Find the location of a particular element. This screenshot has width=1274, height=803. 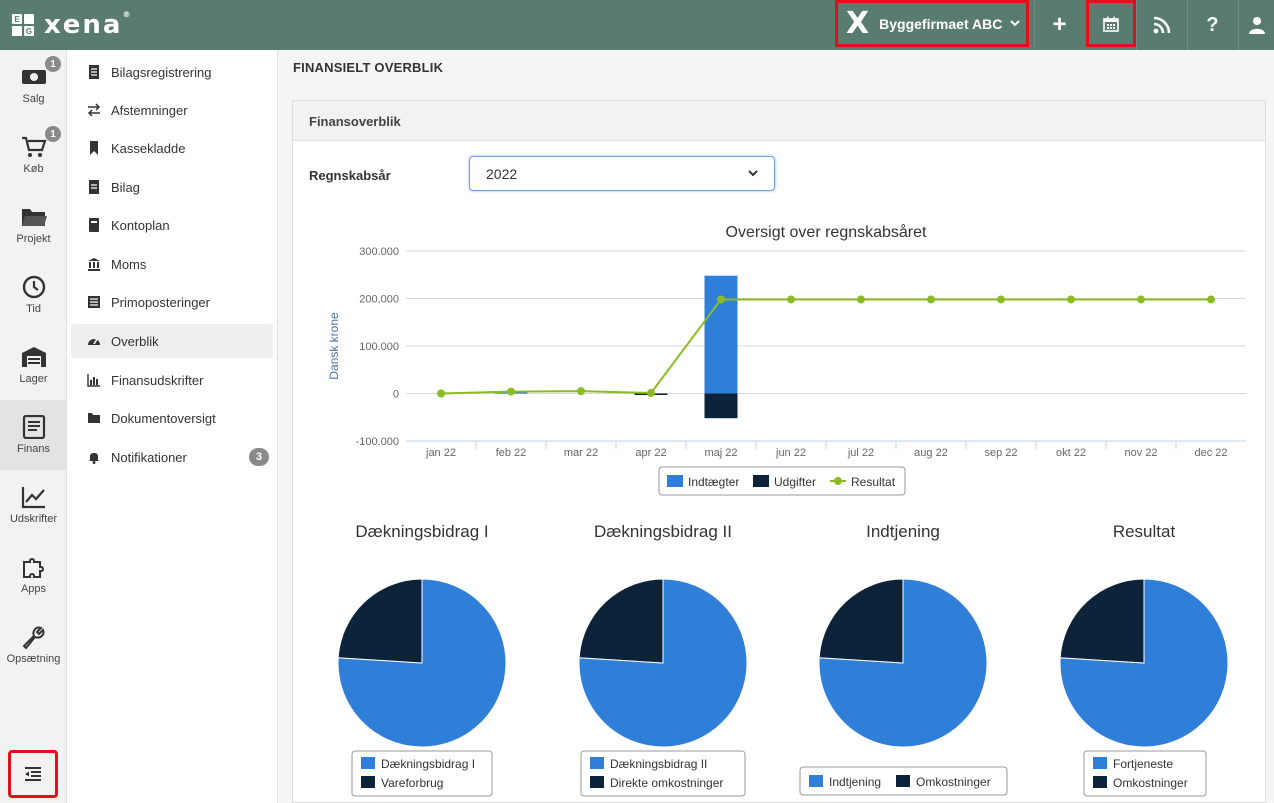

legend-swatch-expense is located at coordinates (761, 481).